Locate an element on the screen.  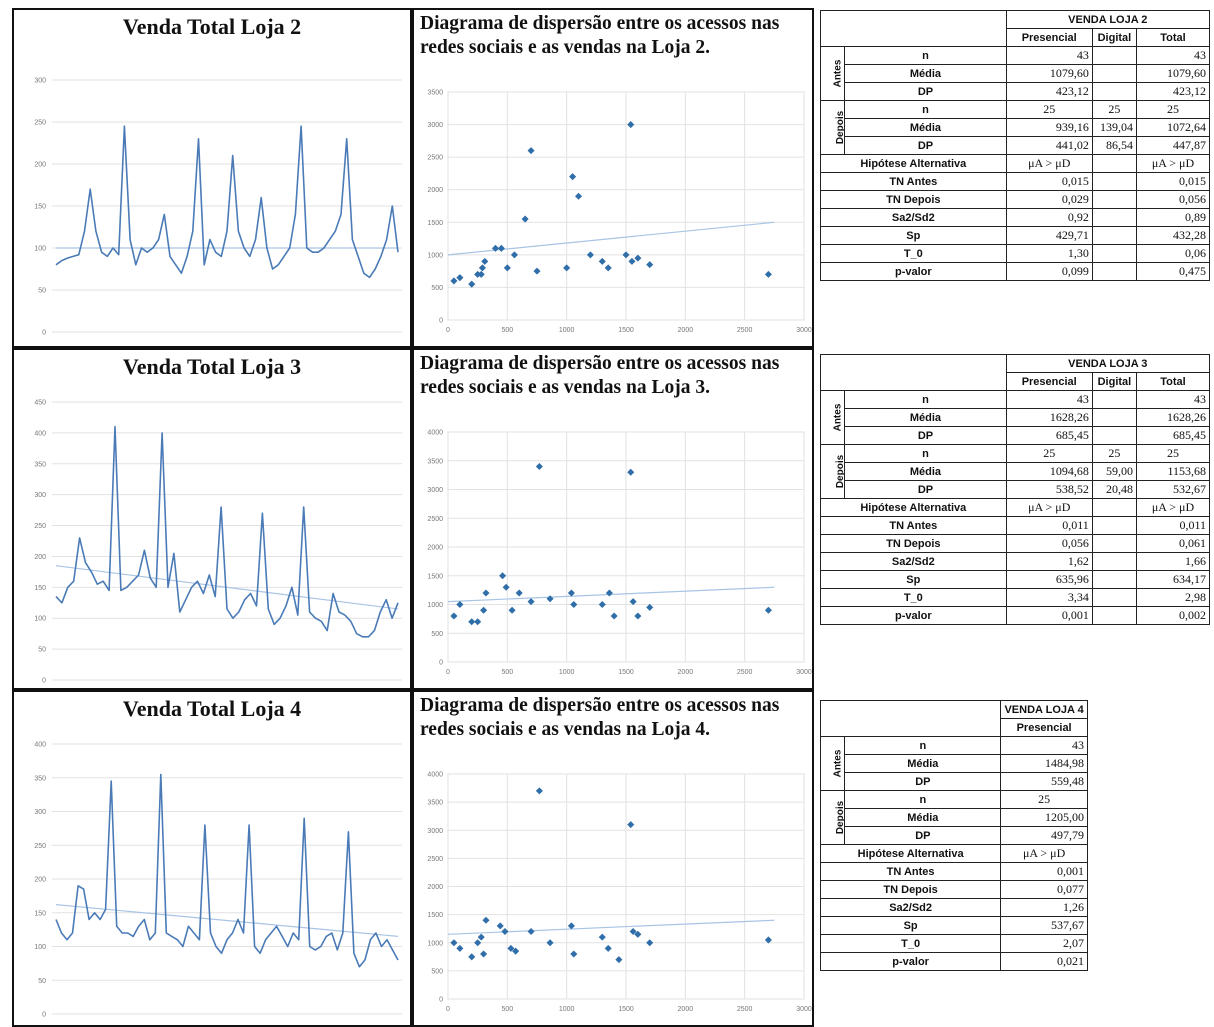
y-tick-label: 1000 is located at coordinates (435, 605).